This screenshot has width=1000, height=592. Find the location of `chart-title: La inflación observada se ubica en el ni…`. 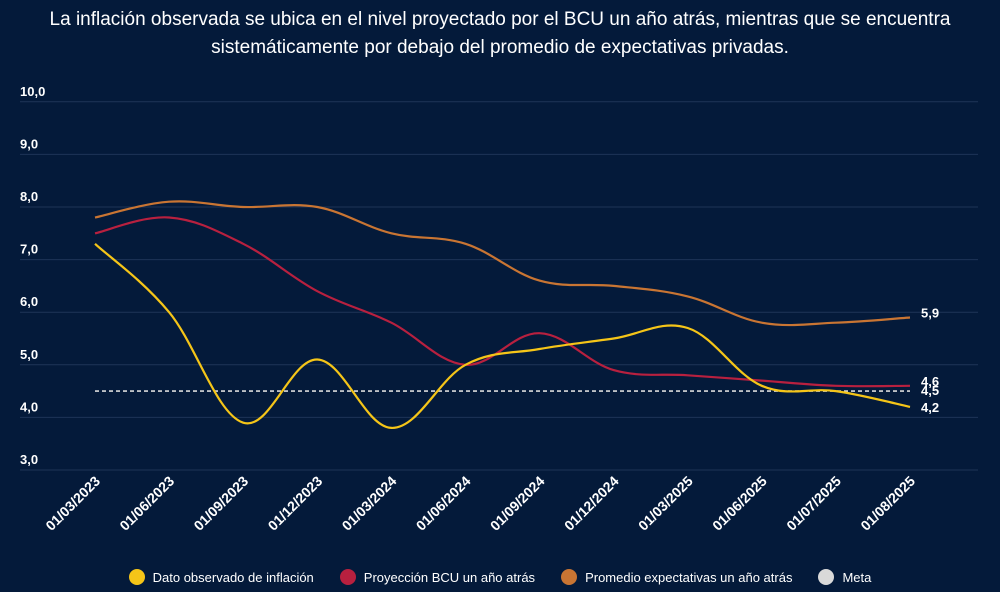

chart-title: La inflación observada se ubica en el ni… is located at coordinates (500, 34).